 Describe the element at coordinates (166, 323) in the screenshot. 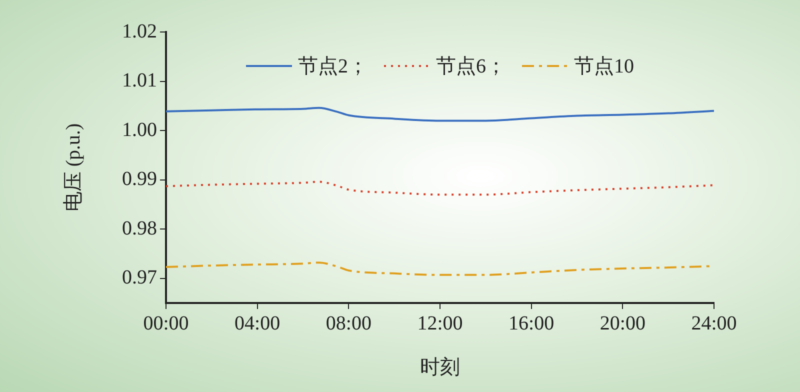

I see `x-tick-label: 00:00` at that location.